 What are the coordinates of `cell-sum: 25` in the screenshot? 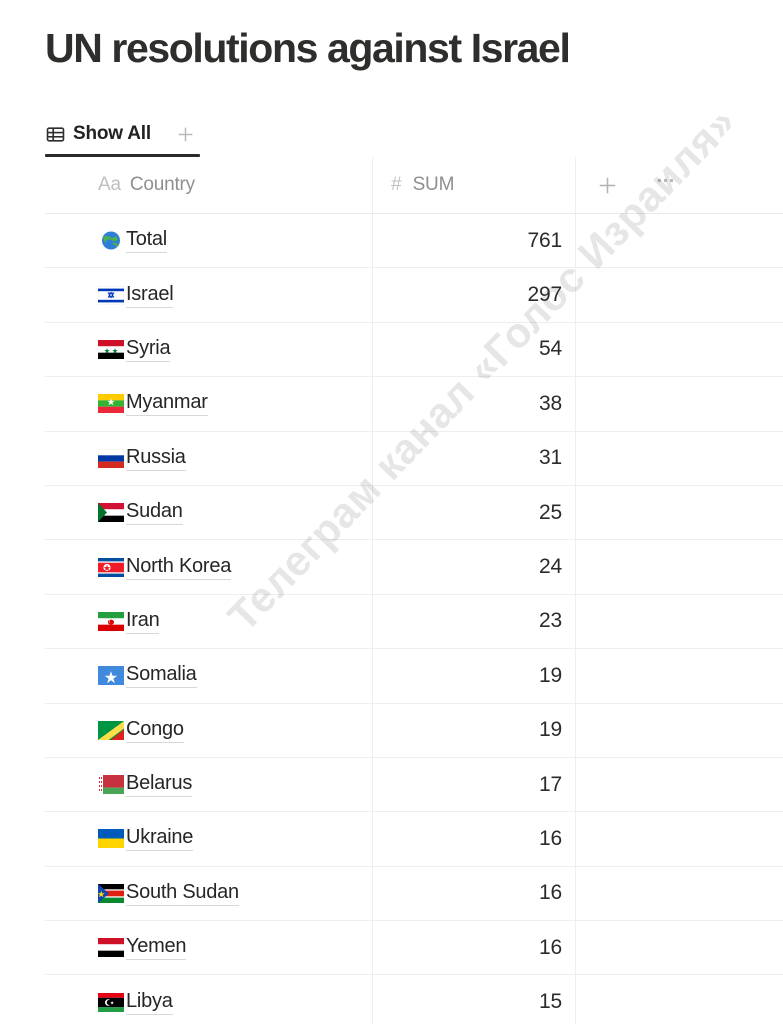 It's located at (474, 512).